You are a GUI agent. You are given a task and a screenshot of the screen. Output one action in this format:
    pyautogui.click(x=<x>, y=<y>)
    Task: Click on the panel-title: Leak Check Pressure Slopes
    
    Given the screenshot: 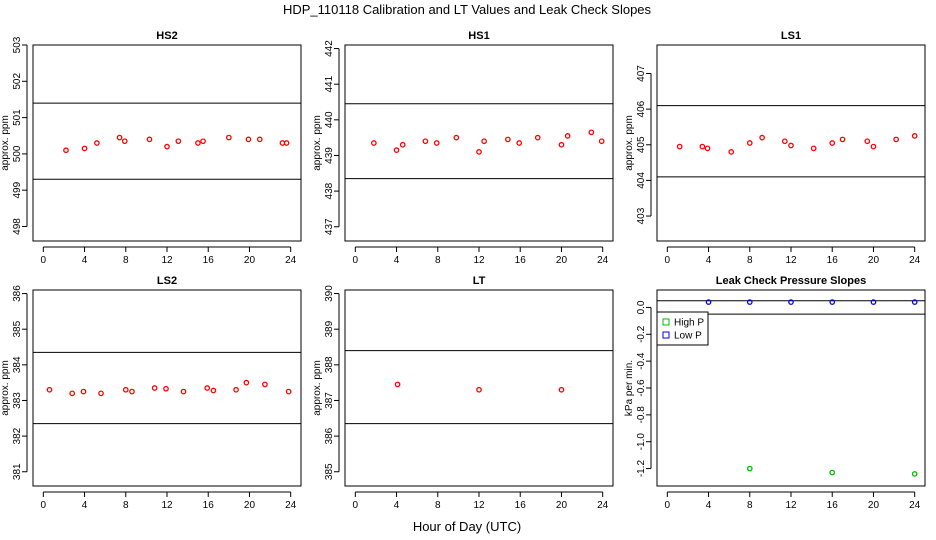 What is the action you would take?
    pyautogui.click(x=791, y=281)
    